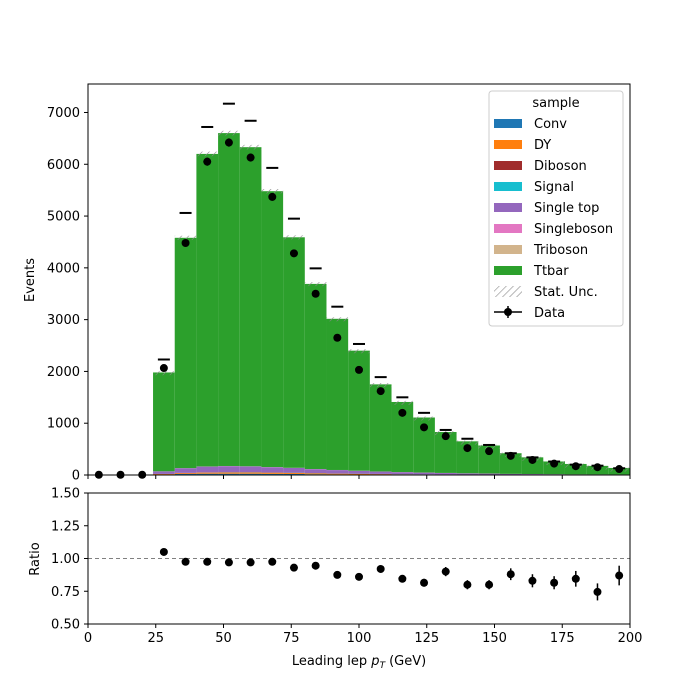  What do you see at coordinates (63, 268) in the screenshot?
I see `y-tick-label: 4000` at bounding box center [63, 268].